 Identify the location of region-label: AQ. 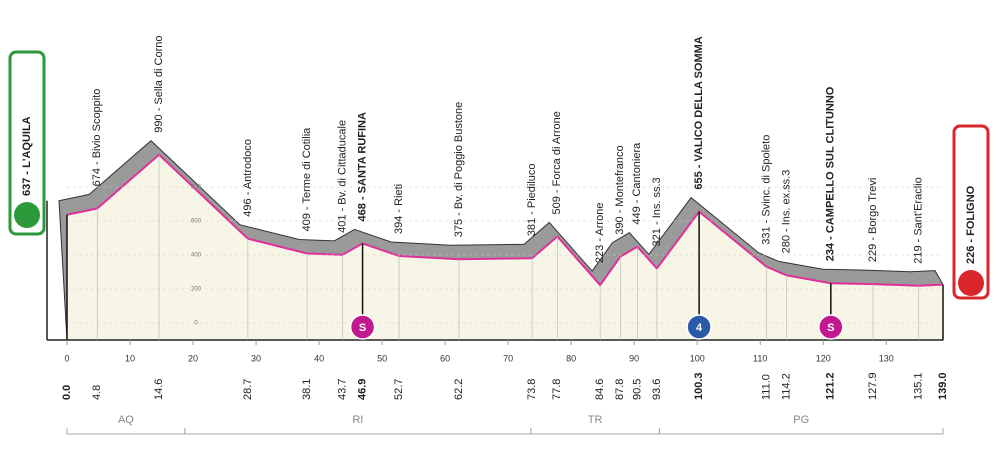
(126, 420).